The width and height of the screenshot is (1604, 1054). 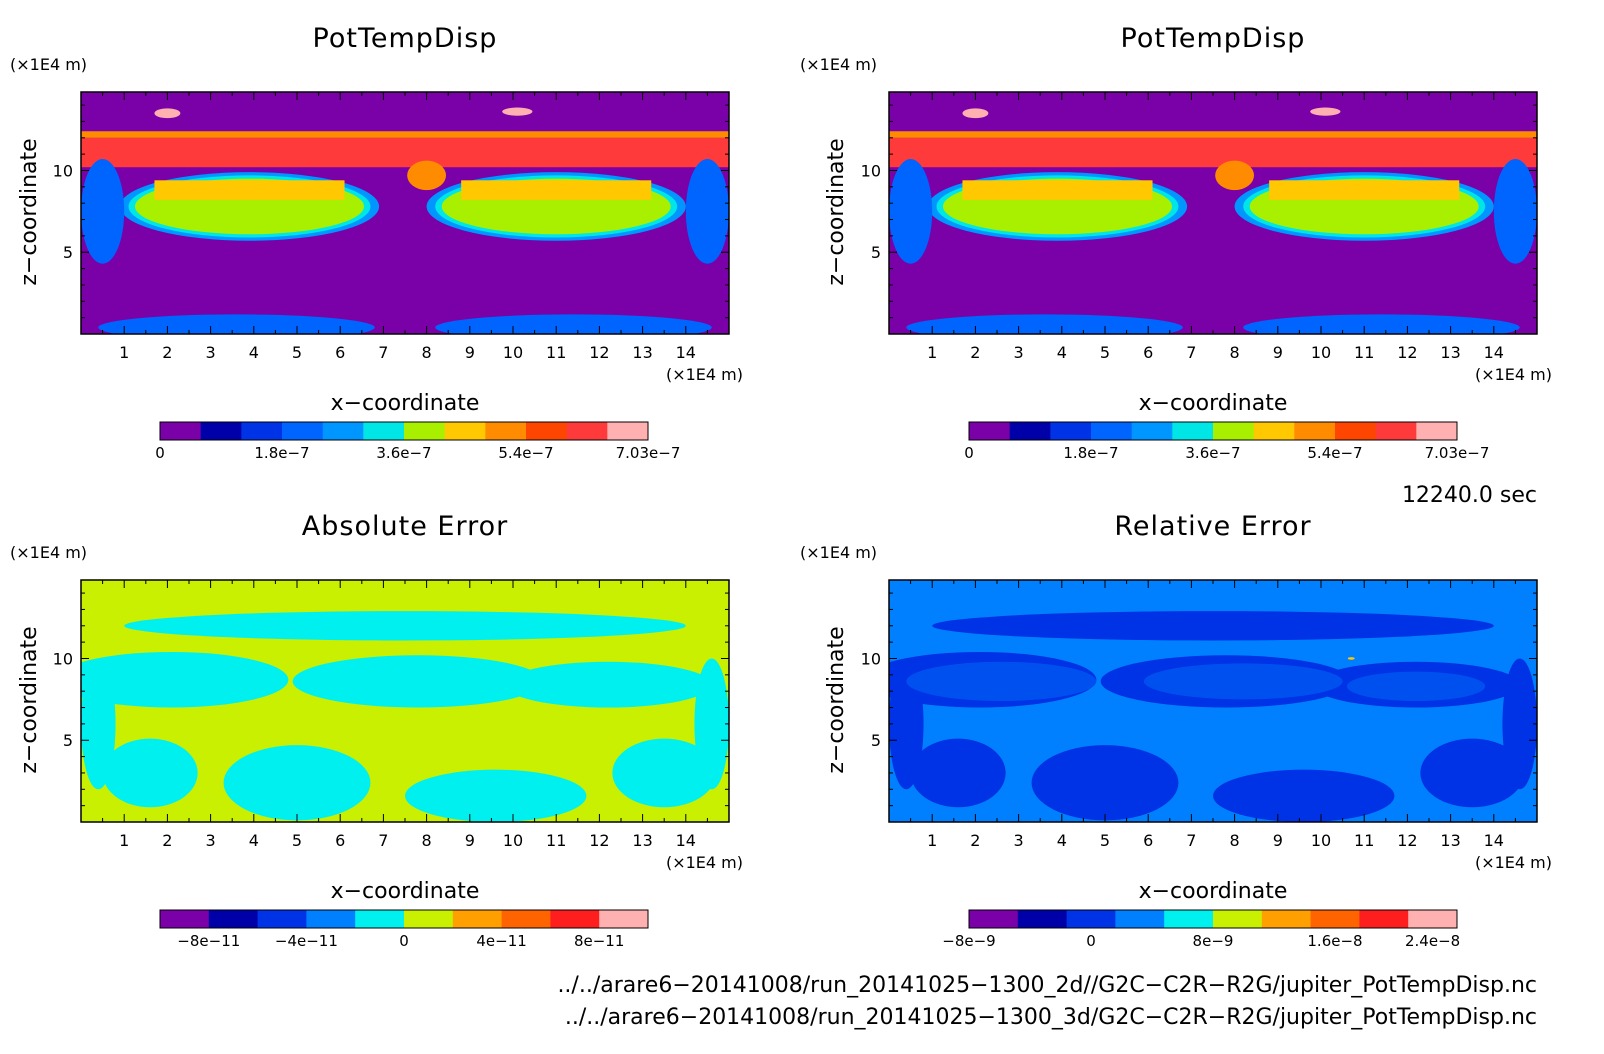 I want to click on time-label: 12240.0 sec, so click(x=1469, y=495).